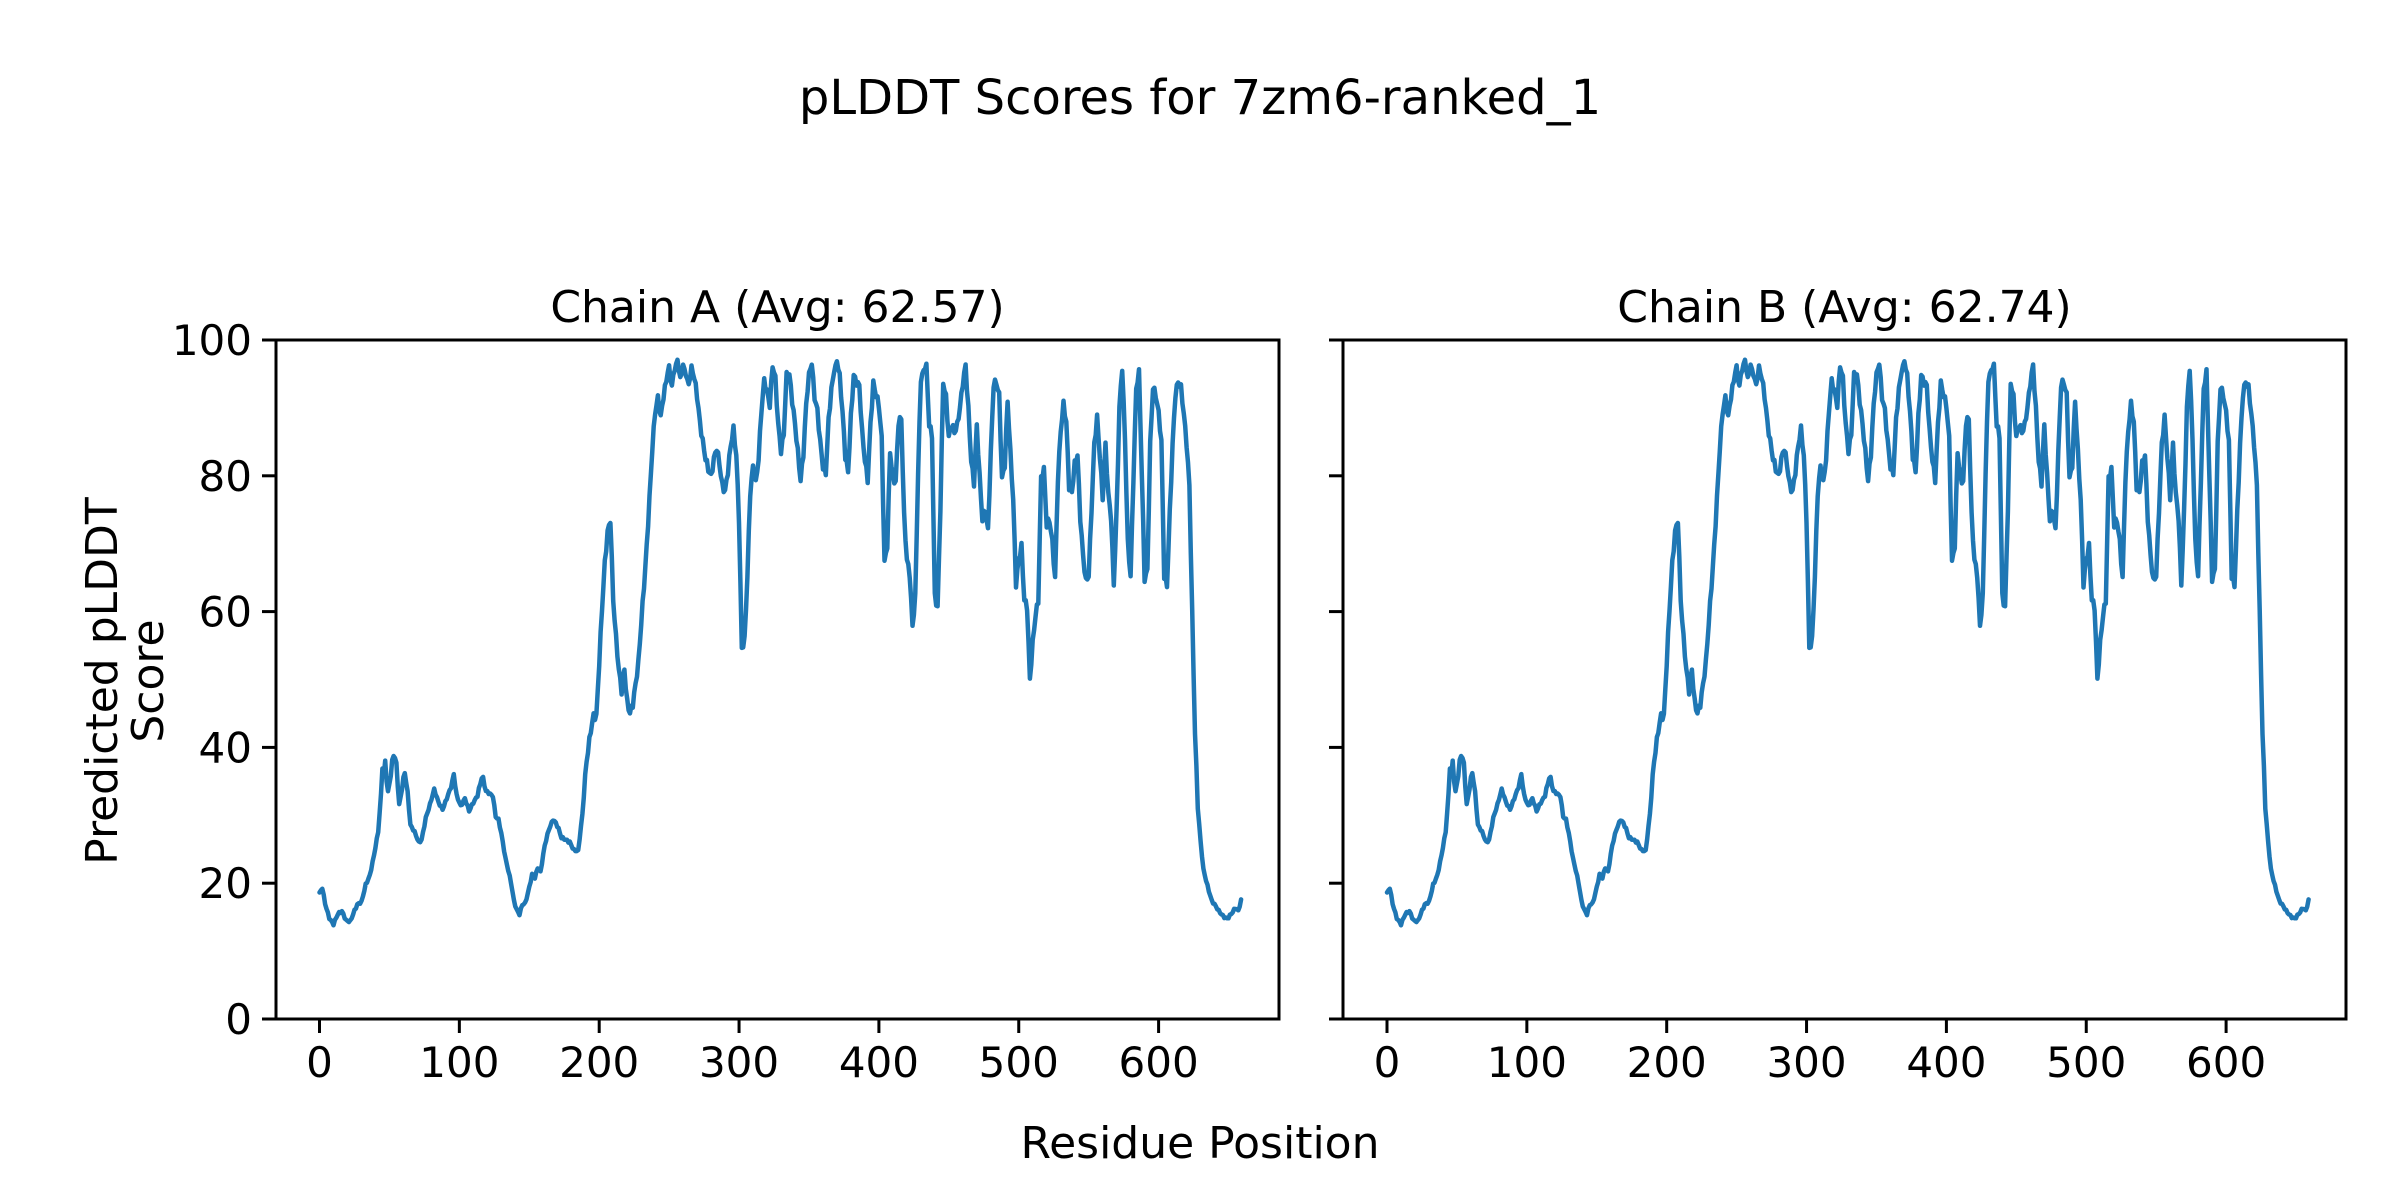 Image resolution: width=2400 pixels, height=1200 pixels. What do you see at coordinates (225, 476) in the screenshot?
I see `y-tick-label: 80` at bounding box center [225, 476].